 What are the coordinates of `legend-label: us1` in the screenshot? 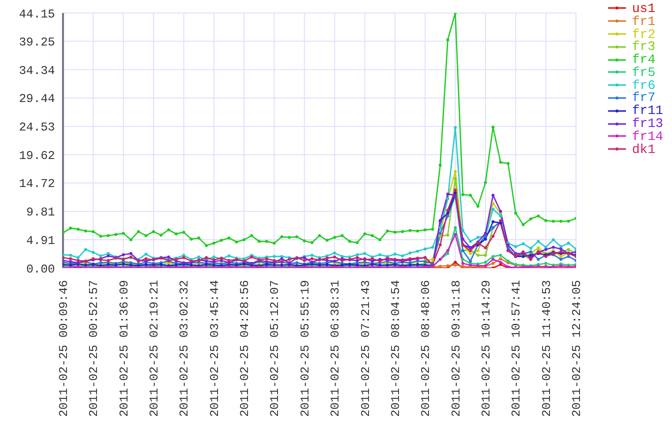 It's located at (644, 8).